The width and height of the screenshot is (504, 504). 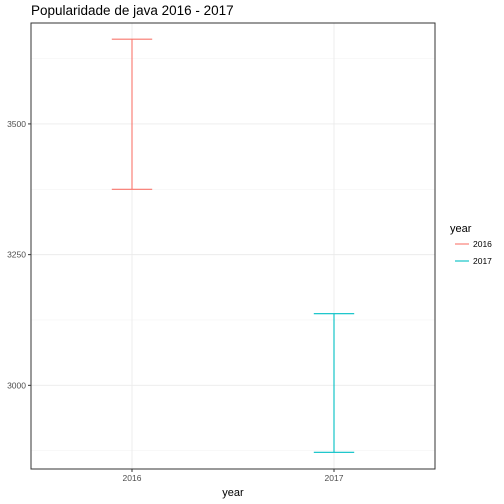 I want to click on legend-label: 2016, so click(x=482, y=244).